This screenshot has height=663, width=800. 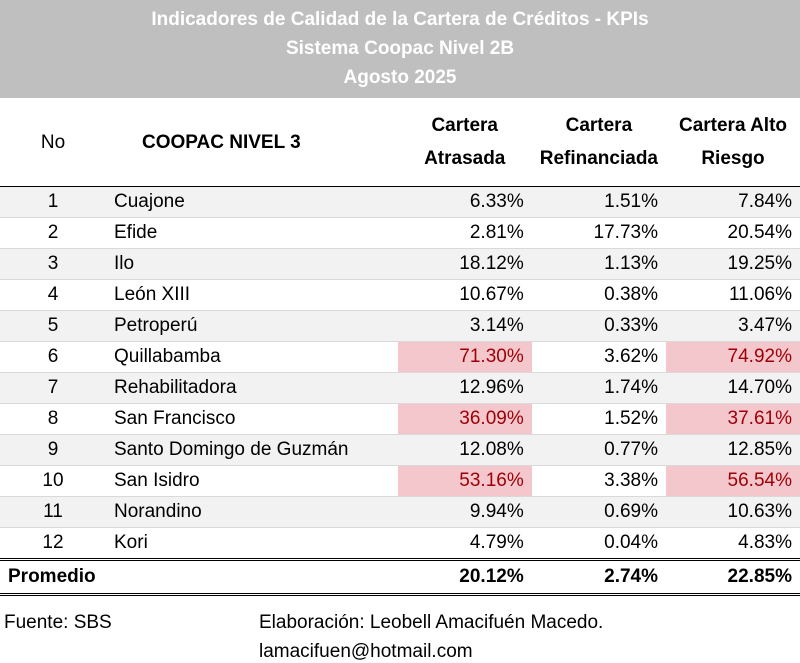 What do you see at coordinates (400, 202) in the screenshot?
I see `table-row: 1 Cuajone 6.33% 1.51% 7.84%` at bounding box center [400, 202].